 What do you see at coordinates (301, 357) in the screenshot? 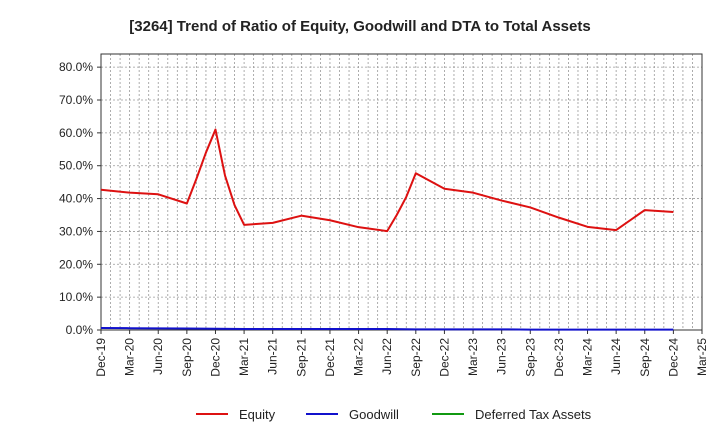
I see `x-tick-label: Sep-21` at bounding box center [301, 357].